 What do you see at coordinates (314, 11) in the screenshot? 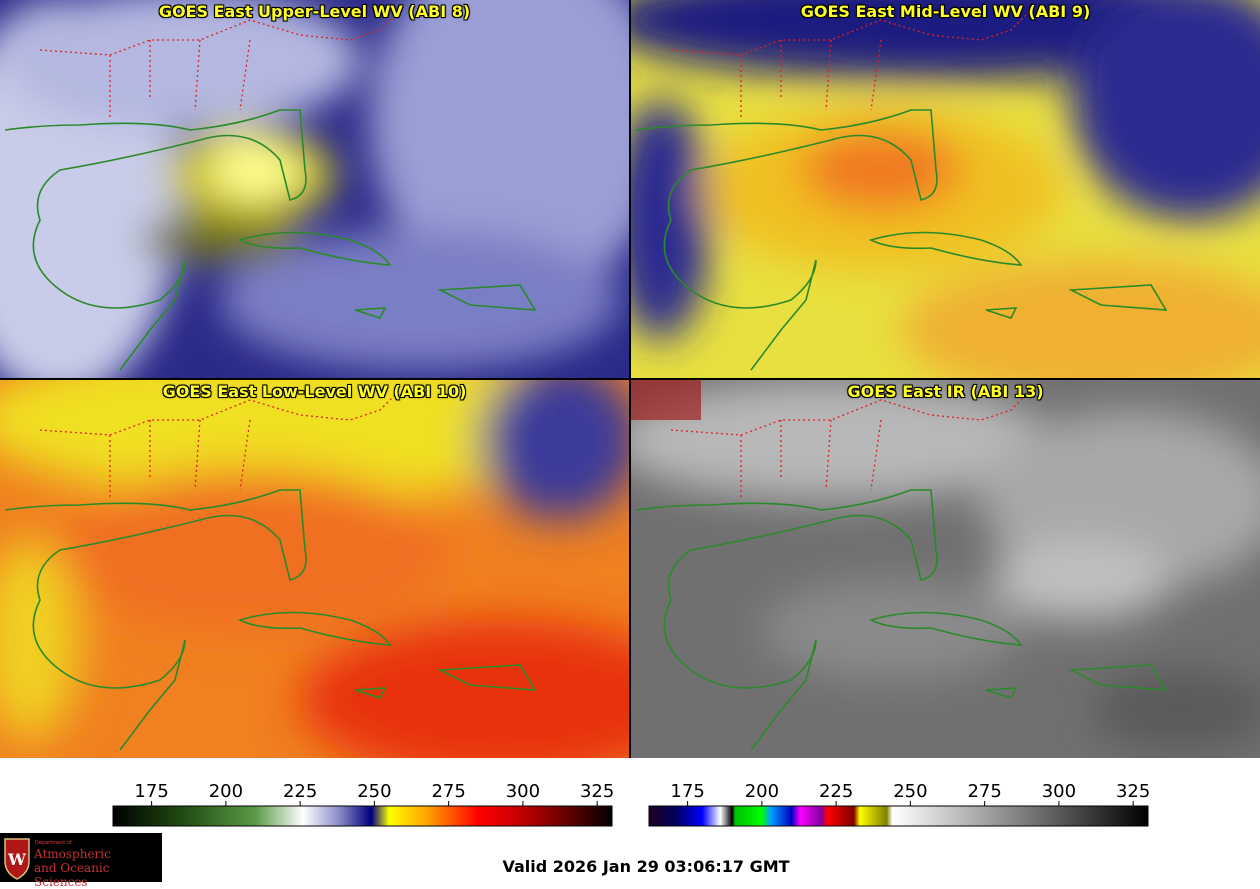
I see `panel-title: GOES East Upper-Level WV (ABI 8)` at bounding box center [314, 11].